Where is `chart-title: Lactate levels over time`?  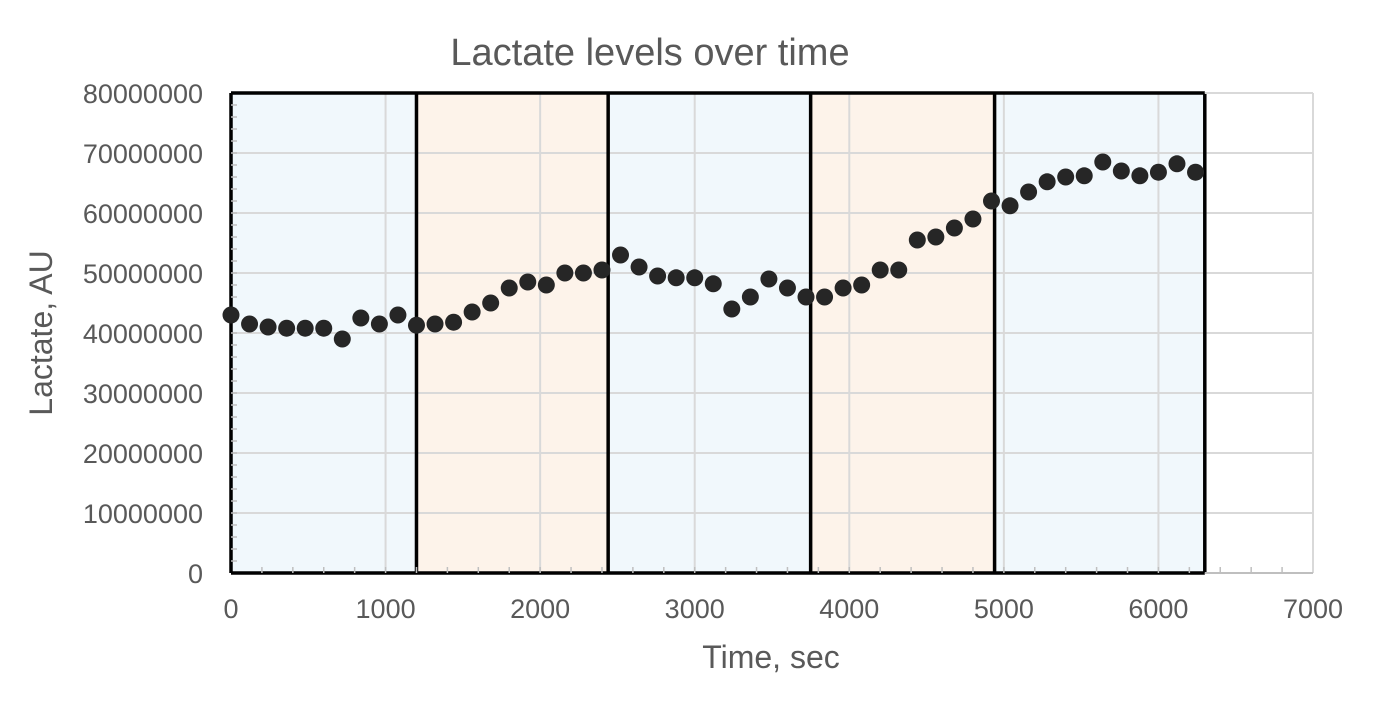
chart-title: Lactate levels over time is located at coordinates (649, 53).